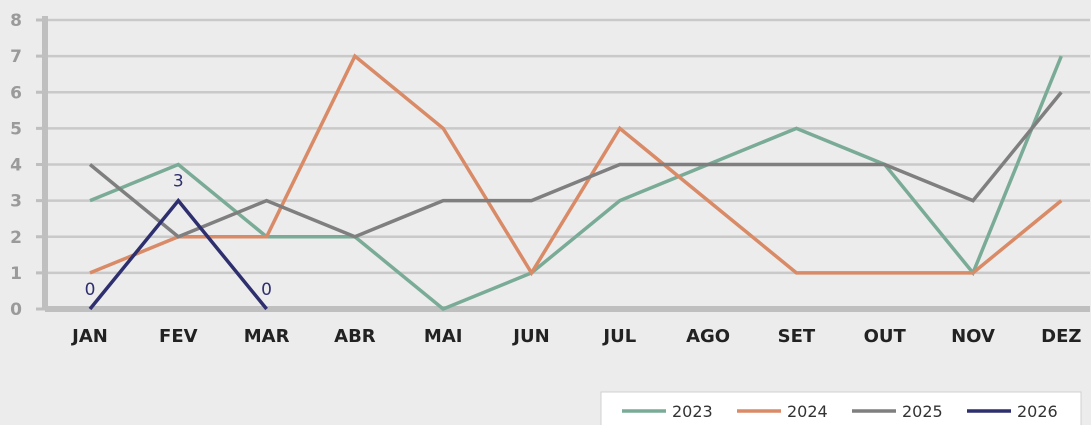 This screenshot has width=1091, height=425. What do you see at coordinates (708, 336) in the screenshot?
I see `x-tick-label-ago: AGO` at bounding box center [708, 336].